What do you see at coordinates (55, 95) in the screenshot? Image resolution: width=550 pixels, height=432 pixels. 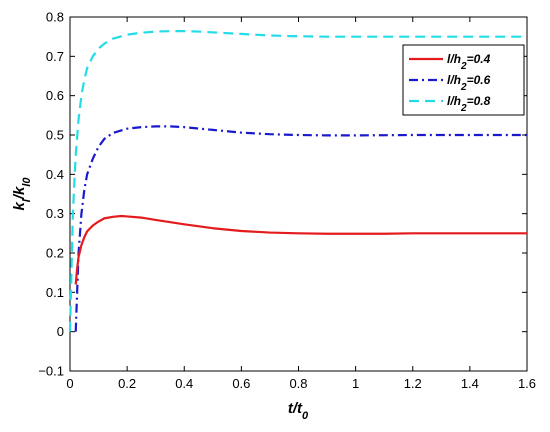 I see `y-tick-label: 0.6` at bounding box center [55, 95].